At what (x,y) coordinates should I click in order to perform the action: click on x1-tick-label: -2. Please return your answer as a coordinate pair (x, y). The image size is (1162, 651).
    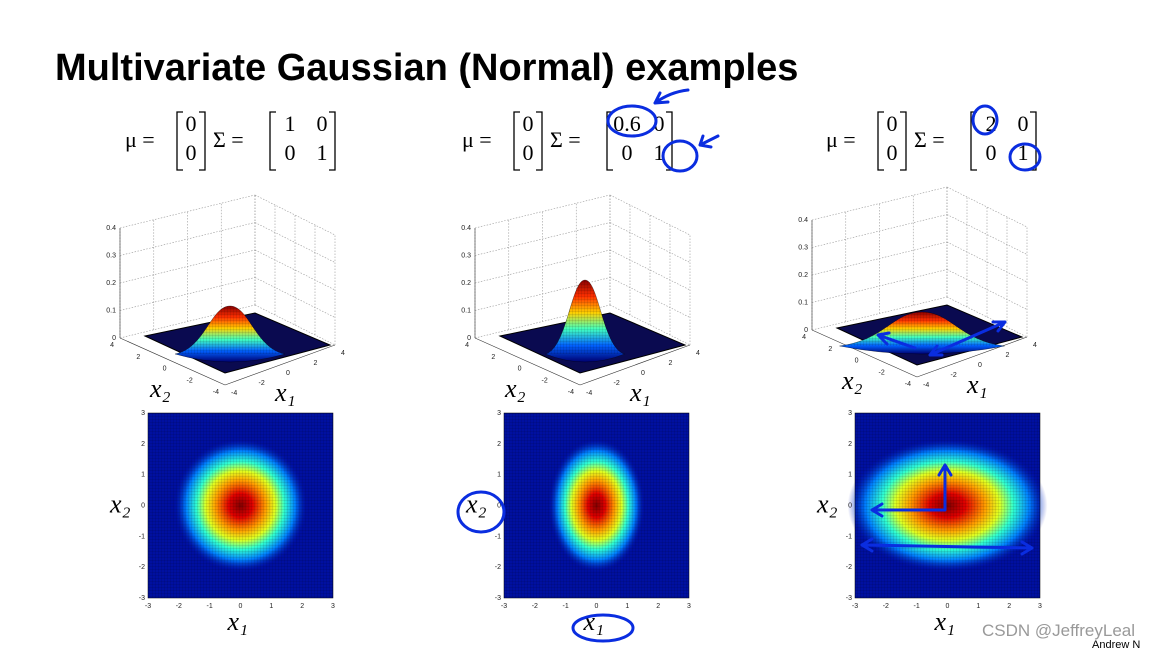
    Looking at the image, I should click on (262, 383).